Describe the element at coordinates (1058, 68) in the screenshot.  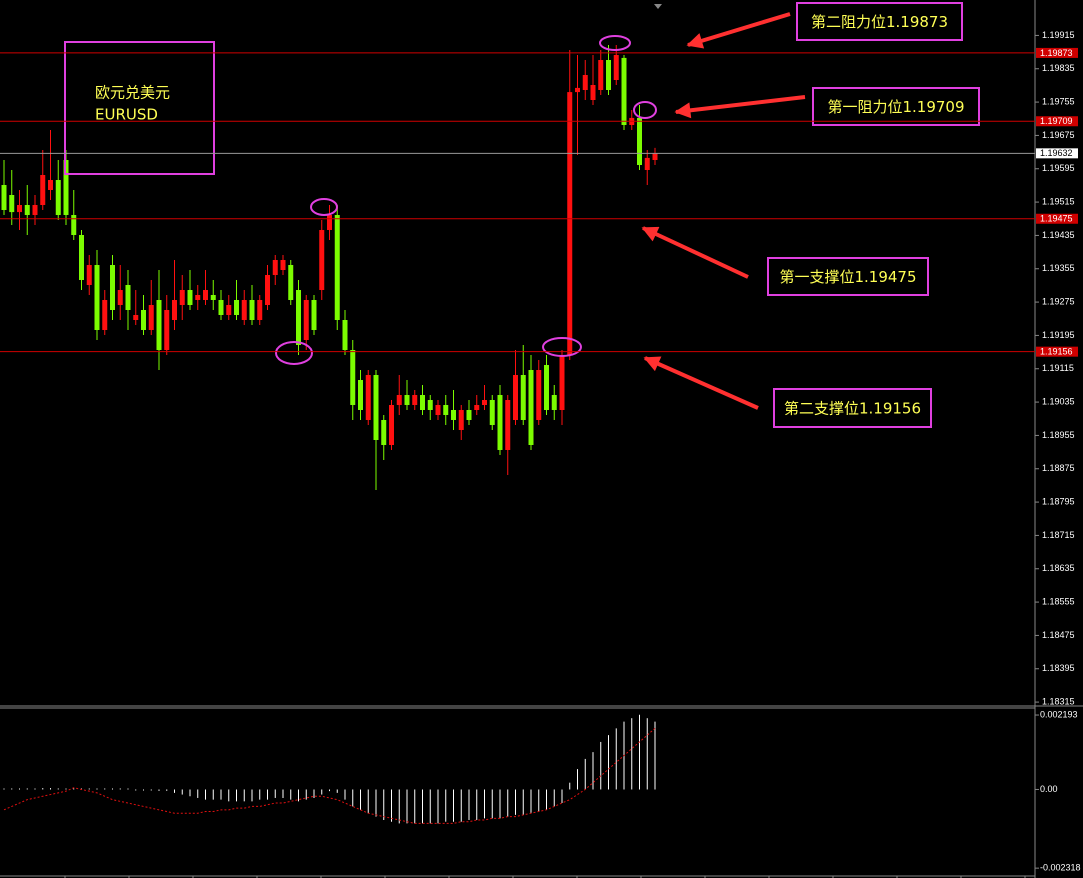
I see `y-tick-label: 1.19835` at that location.